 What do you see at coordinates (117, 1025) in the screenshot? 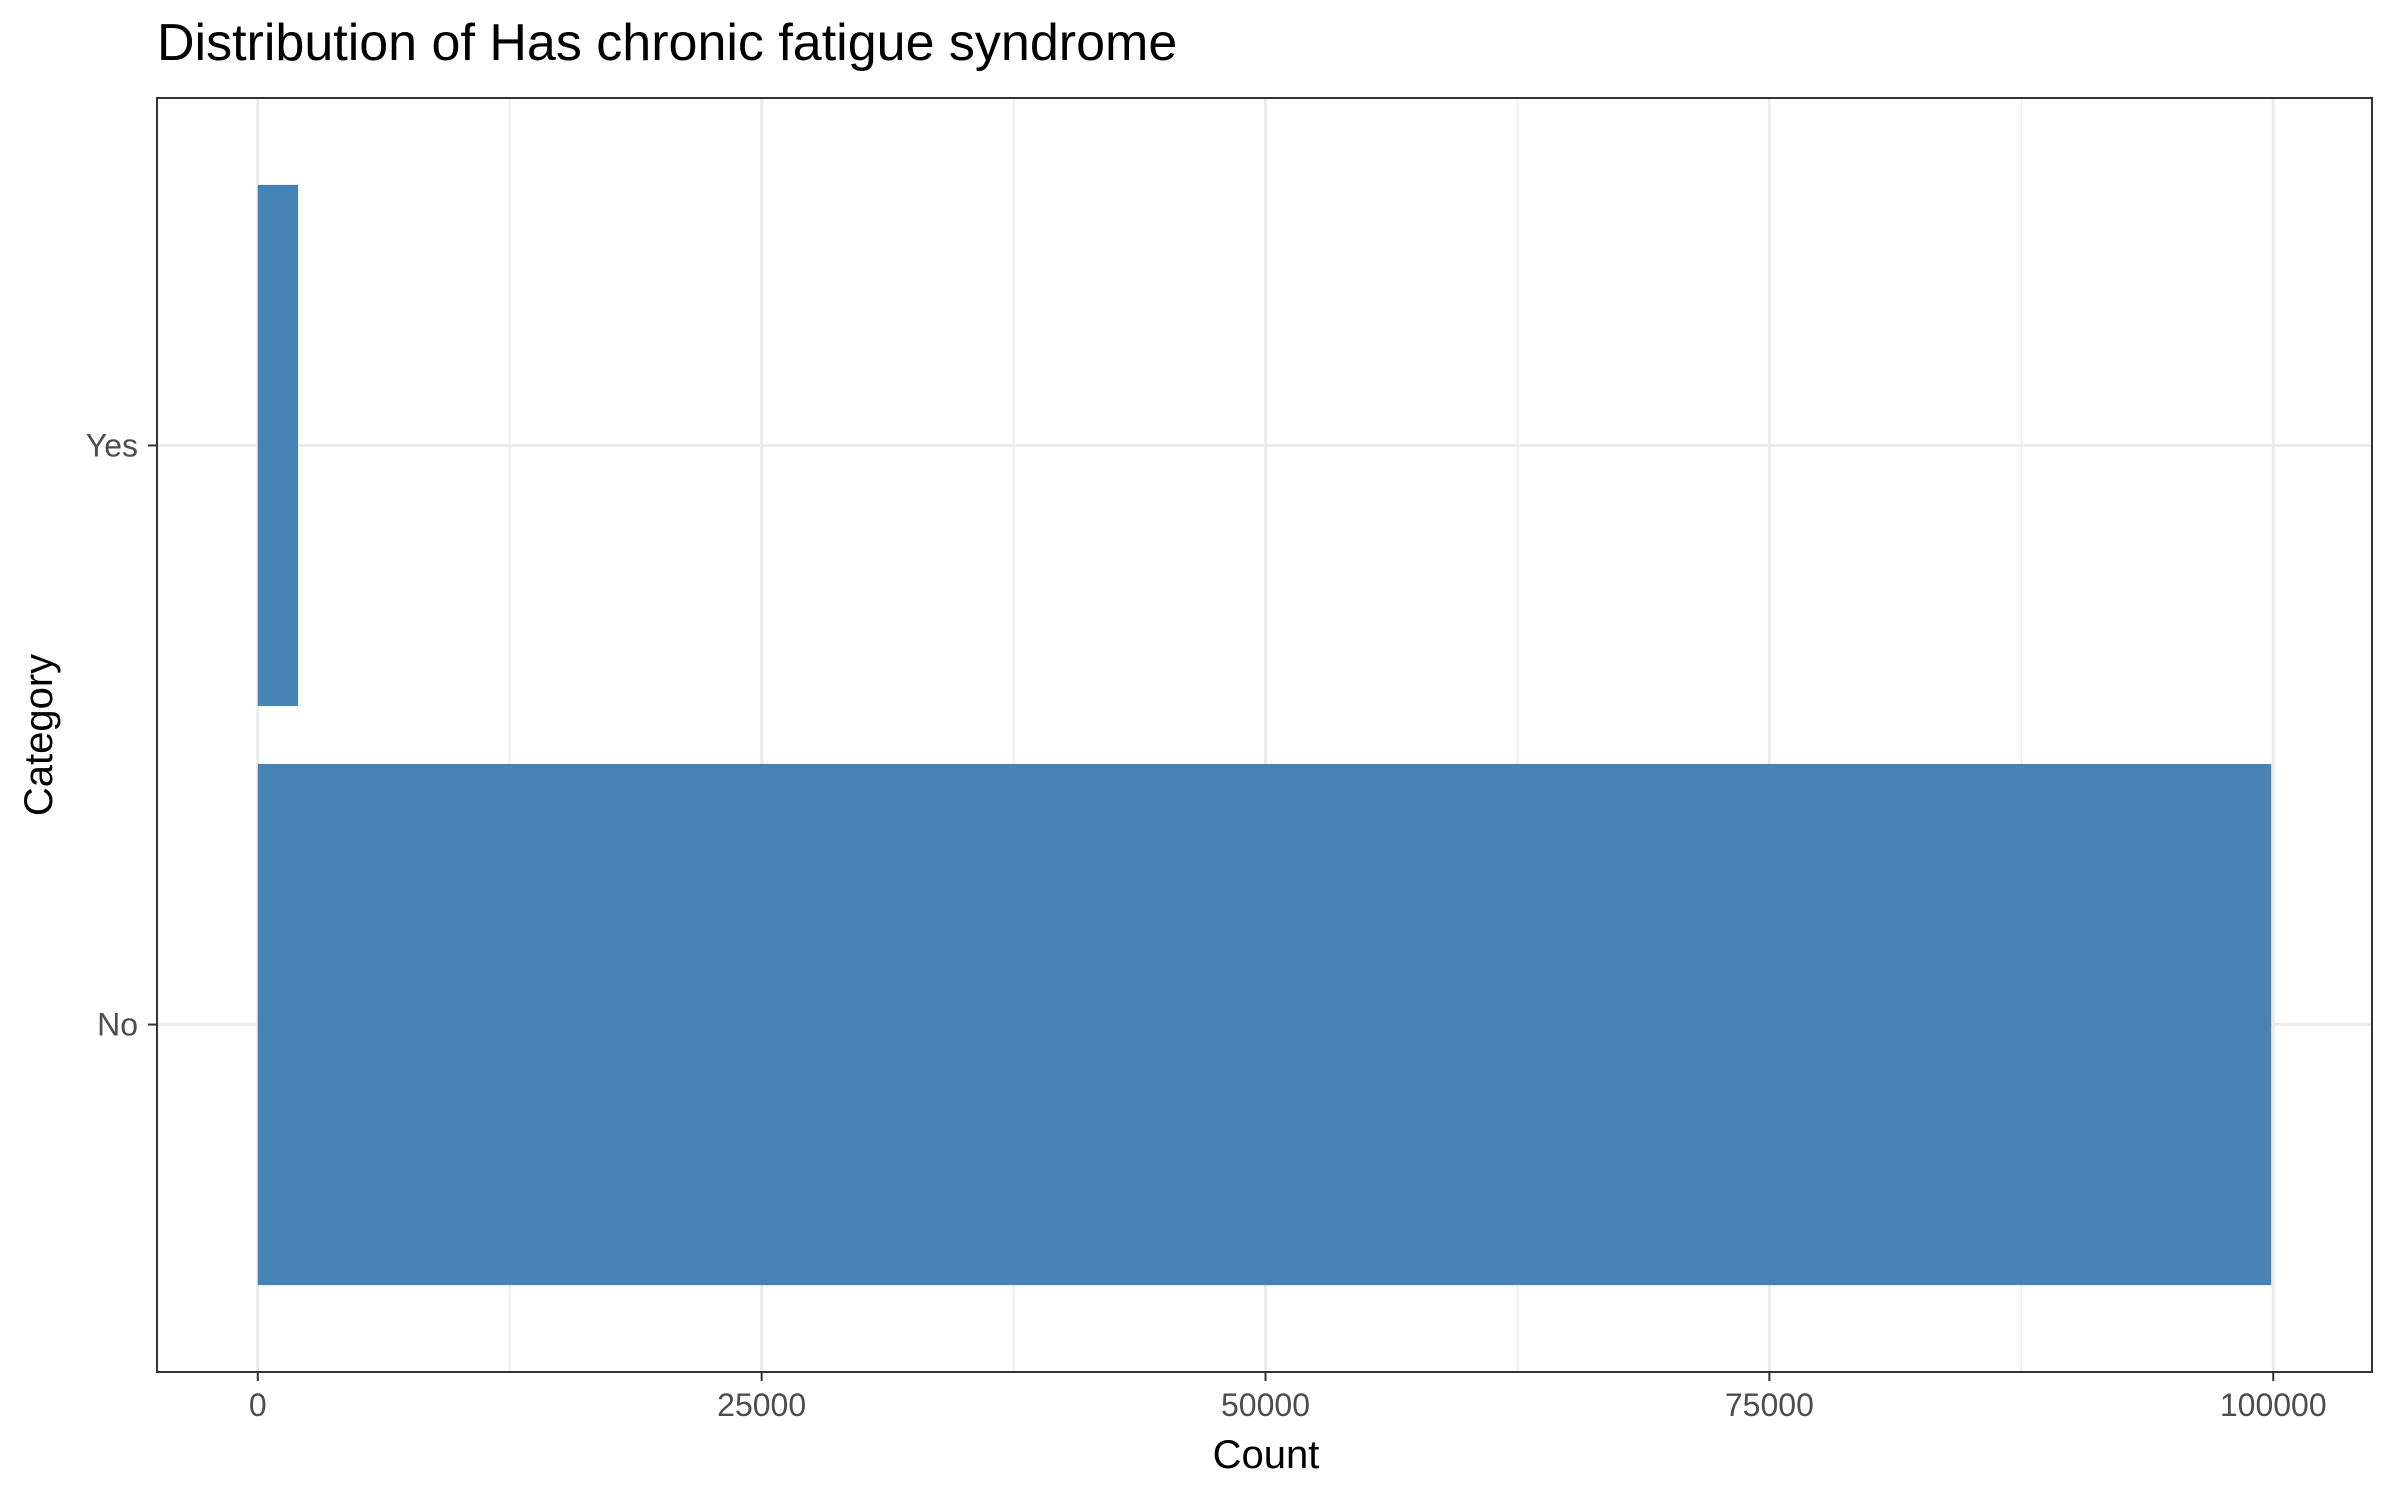
I see `y-tick-label-no: No` at bounding box center [117, 1025].